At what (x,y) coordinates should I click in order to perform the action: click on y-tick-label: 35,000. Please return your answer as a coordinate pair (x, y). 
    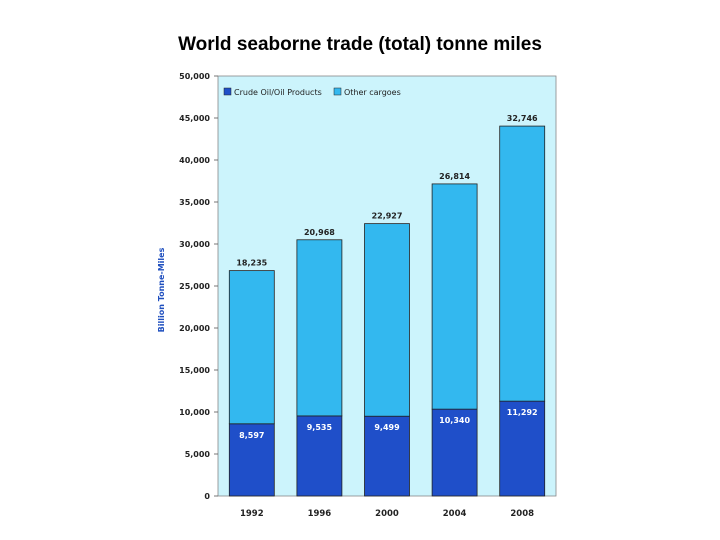
    Looking at the image, I should click on (194, 202).